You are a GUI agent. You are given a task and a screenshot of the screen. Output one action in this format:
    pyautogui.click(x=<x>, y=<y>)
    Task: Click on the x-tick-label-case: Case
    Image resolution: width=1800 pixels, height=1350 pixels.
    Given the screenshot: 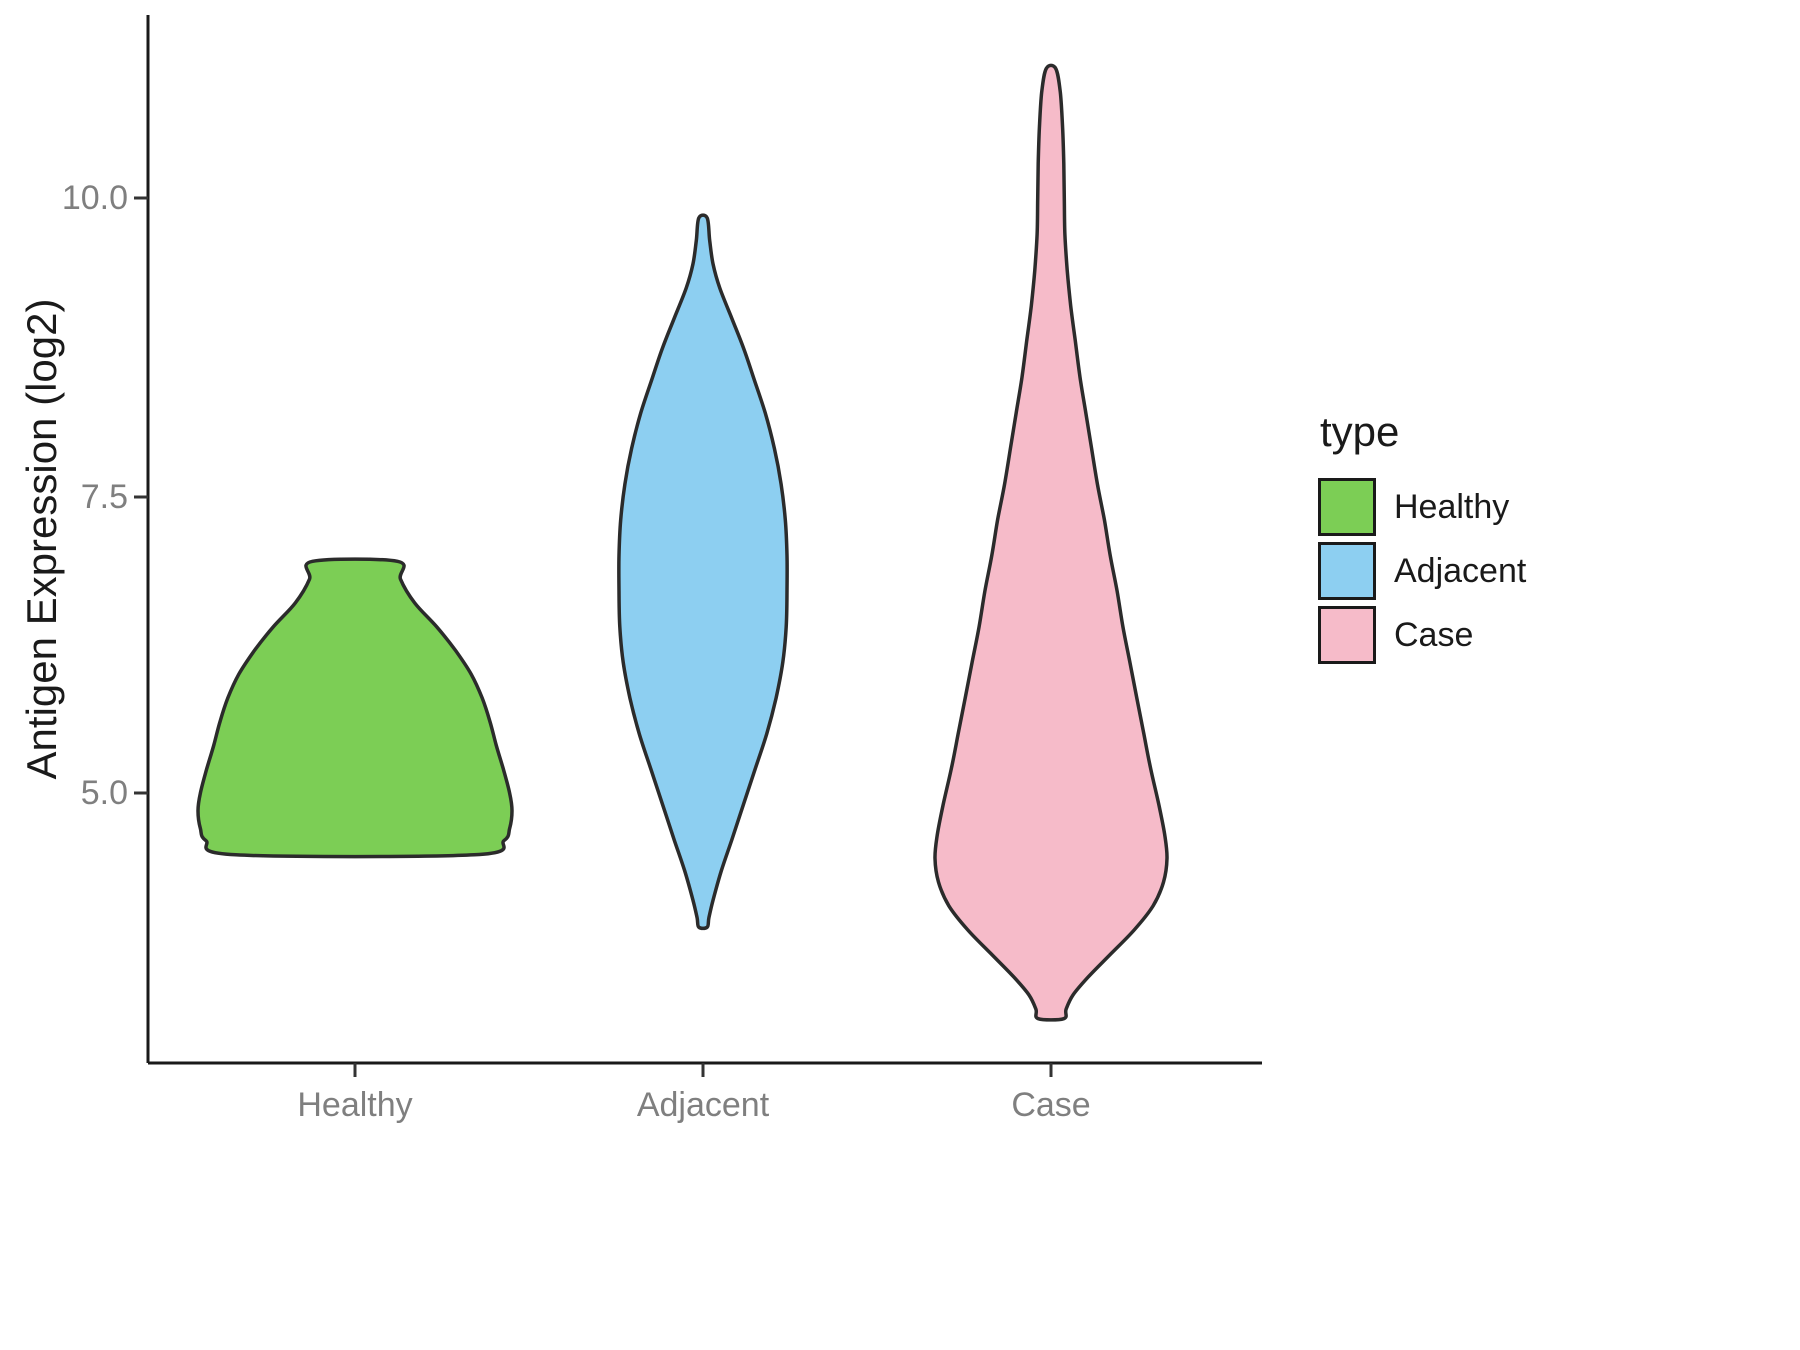 What is the action you would take?
    pyautogui.click(x=1051, y=1105)
    